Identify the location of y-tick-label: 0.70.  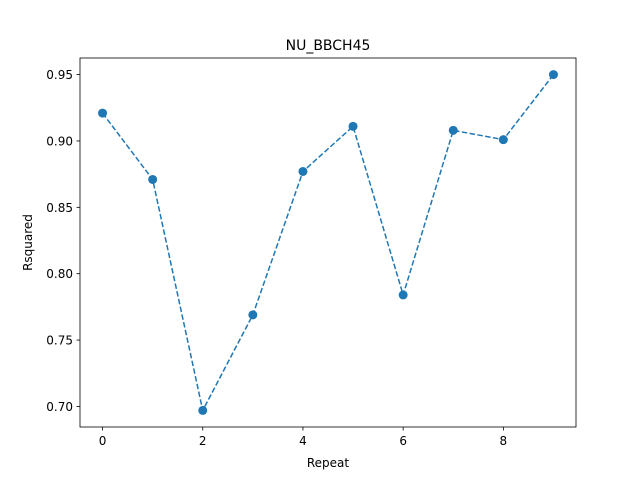
(59, 407).